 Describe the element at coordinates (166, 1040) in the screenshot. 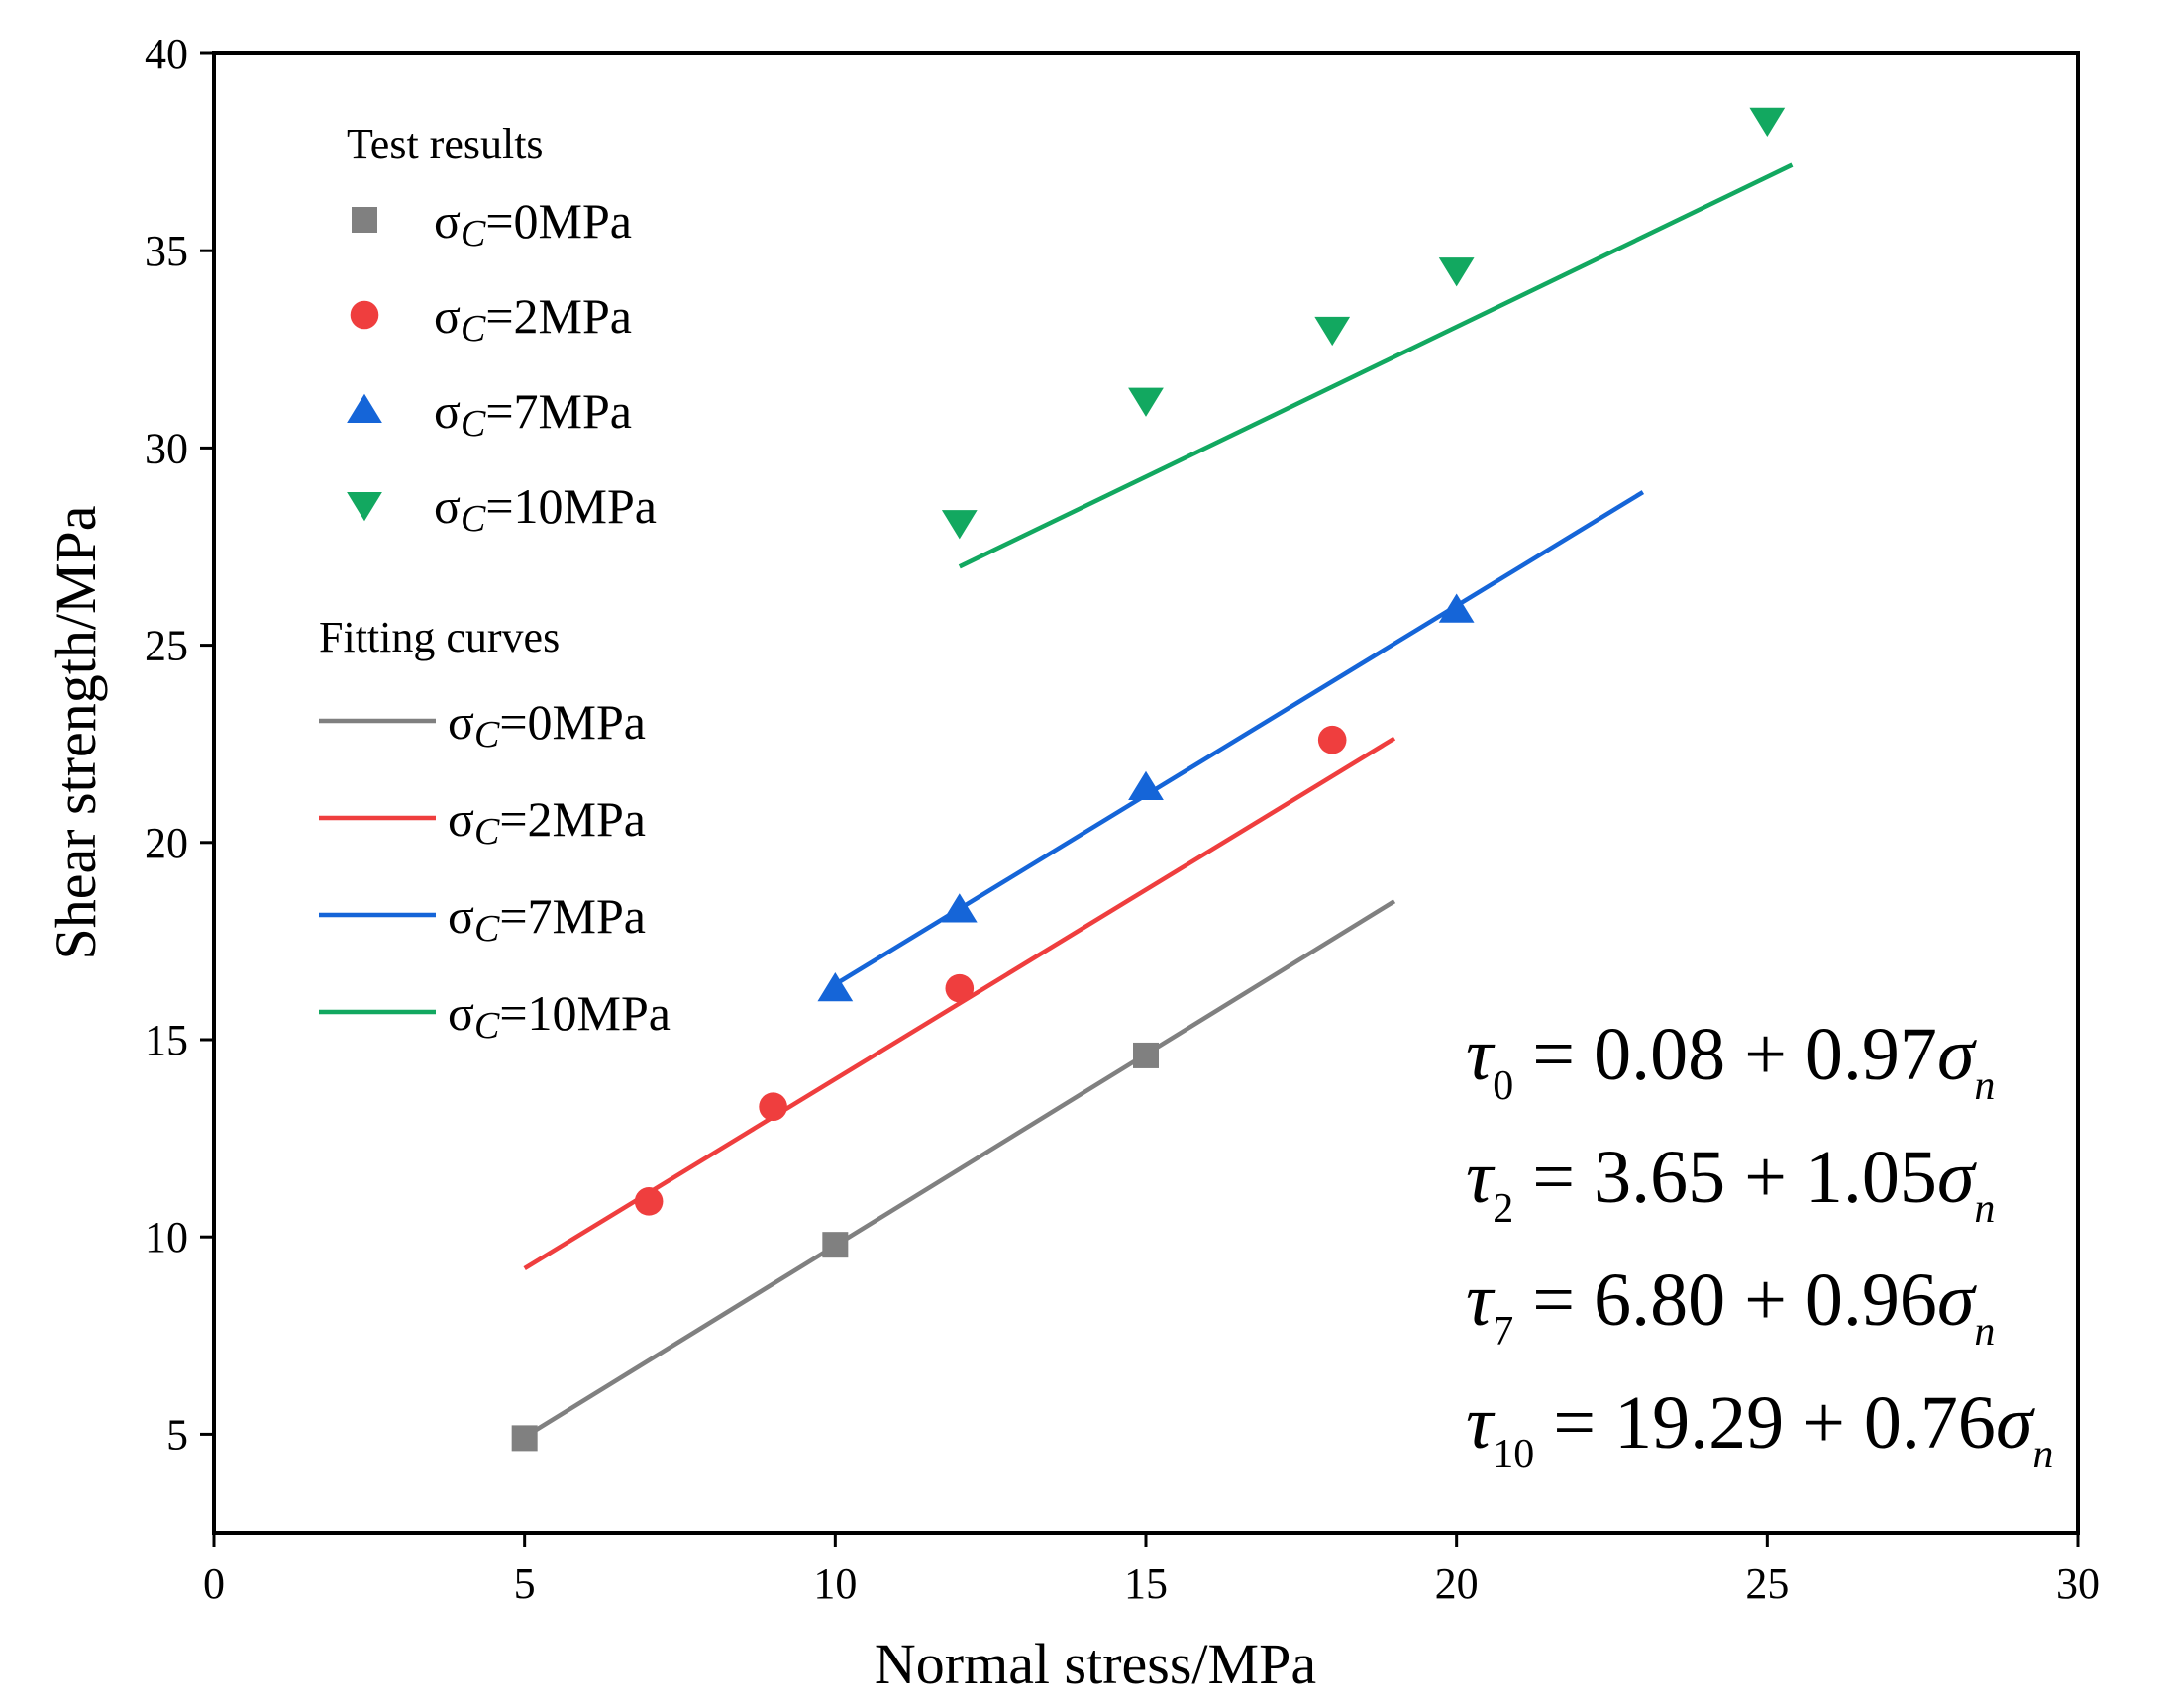

I see `y-tick-label-2: 15` at that location.